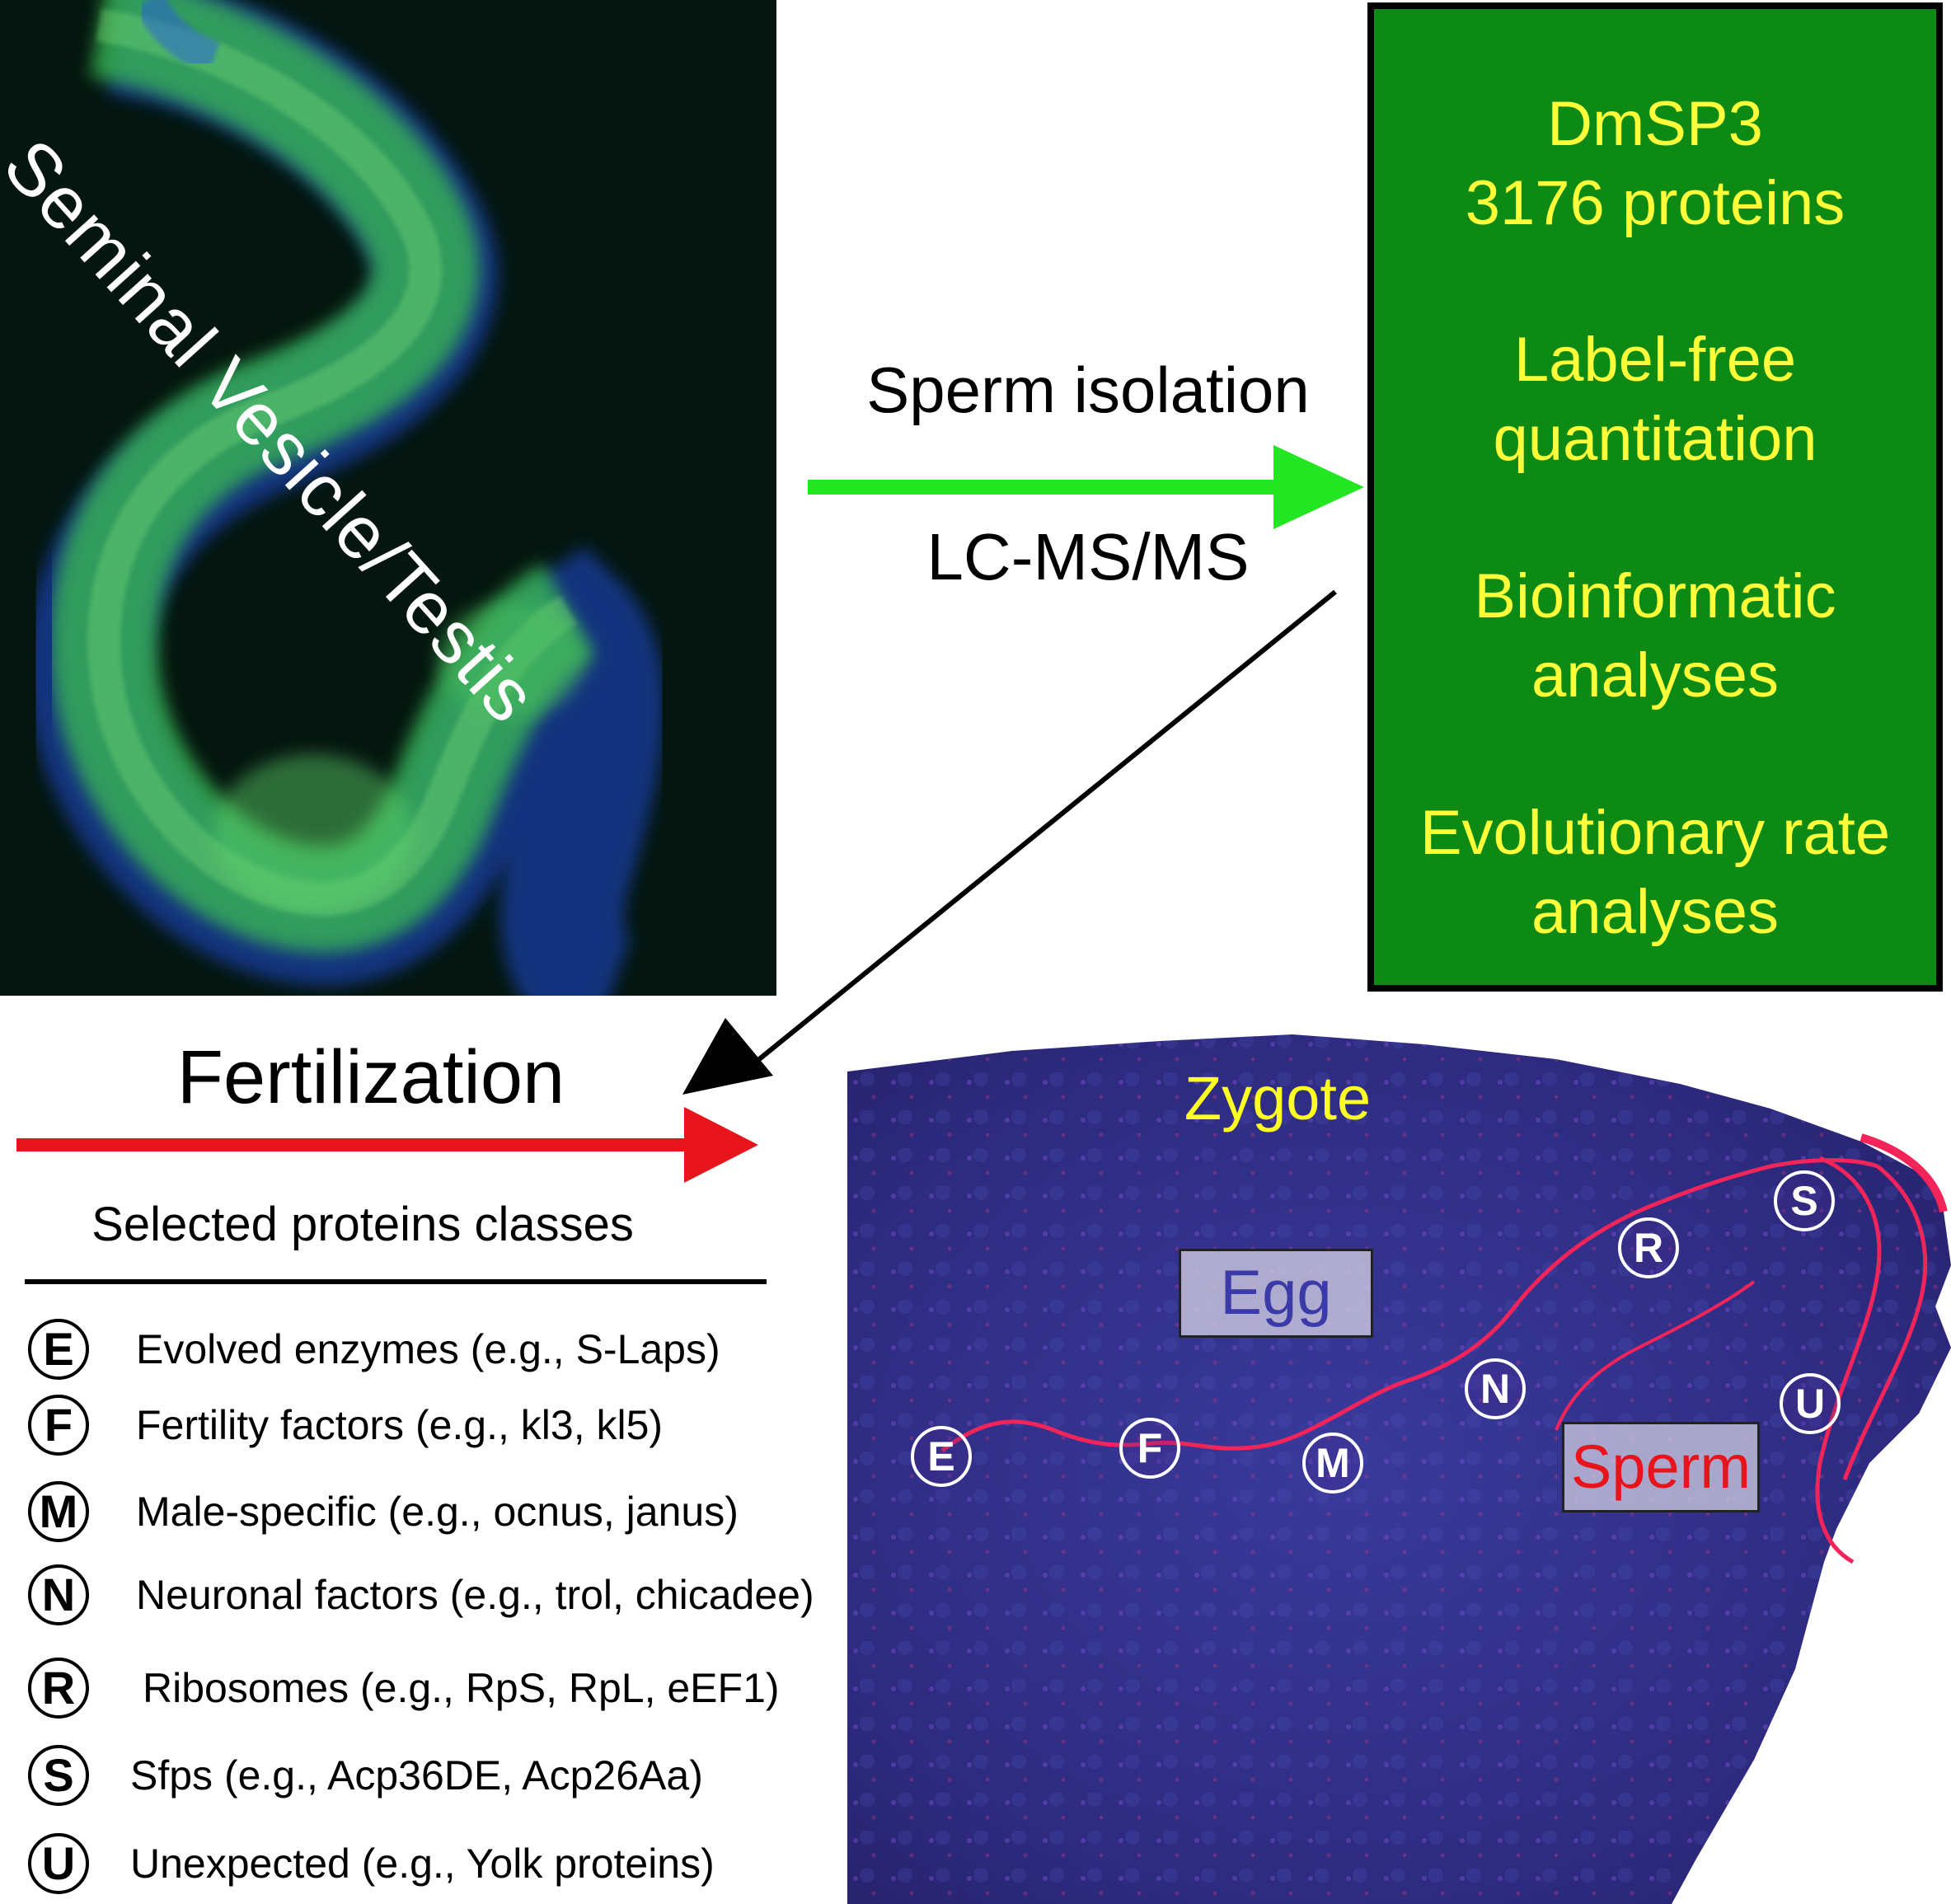 The height and width of the screenshot is (1904, 1951). What do you see at coordinates (416, 1775) in the screenshot?
I see `class-description: Sfps (e.g., Acp36DE, Acp26Aa)` at bounding box center [416, 1775].